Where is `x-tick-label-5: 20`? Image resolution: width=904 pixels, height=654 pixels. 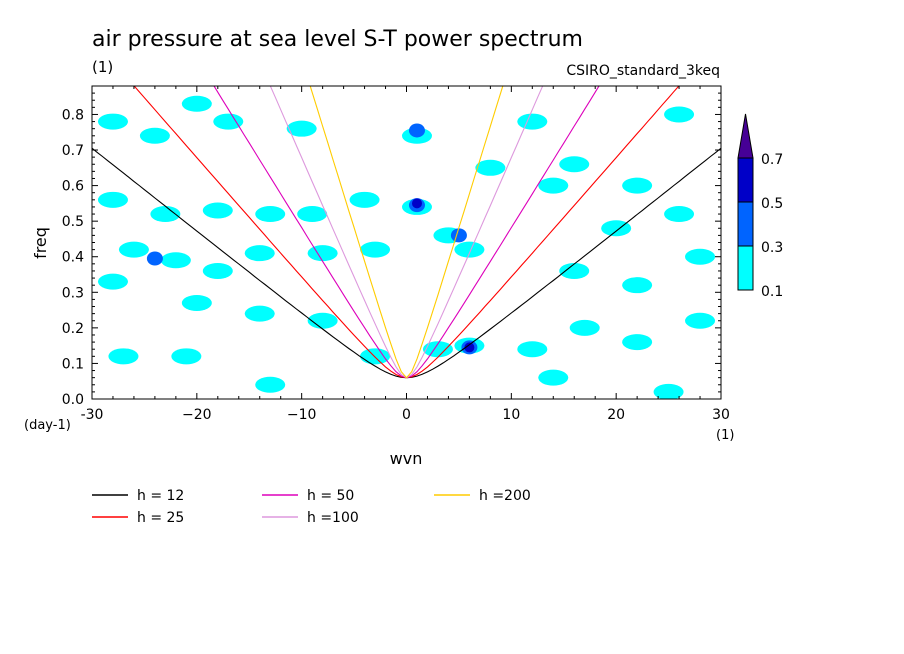 x-tick-label-5: 20 is located at coordinates (616, 415).